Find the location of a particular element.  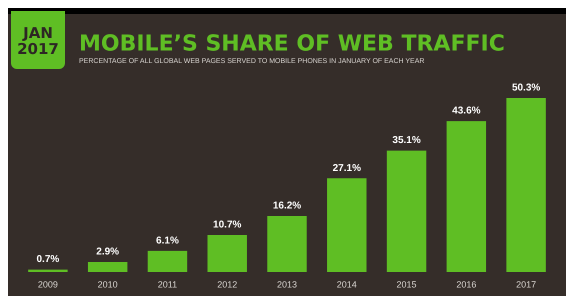

x-tick-label: 2011 is located at coordinates (168, 285).